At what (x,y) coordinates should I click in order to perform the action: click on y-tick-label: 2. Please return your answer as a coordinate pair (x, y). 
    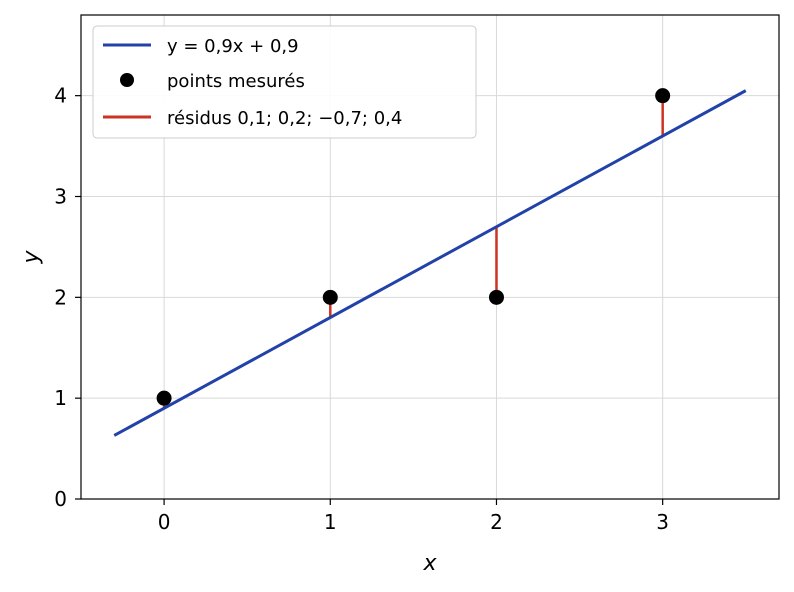
    Looking at the image, I should click on (60, 297).